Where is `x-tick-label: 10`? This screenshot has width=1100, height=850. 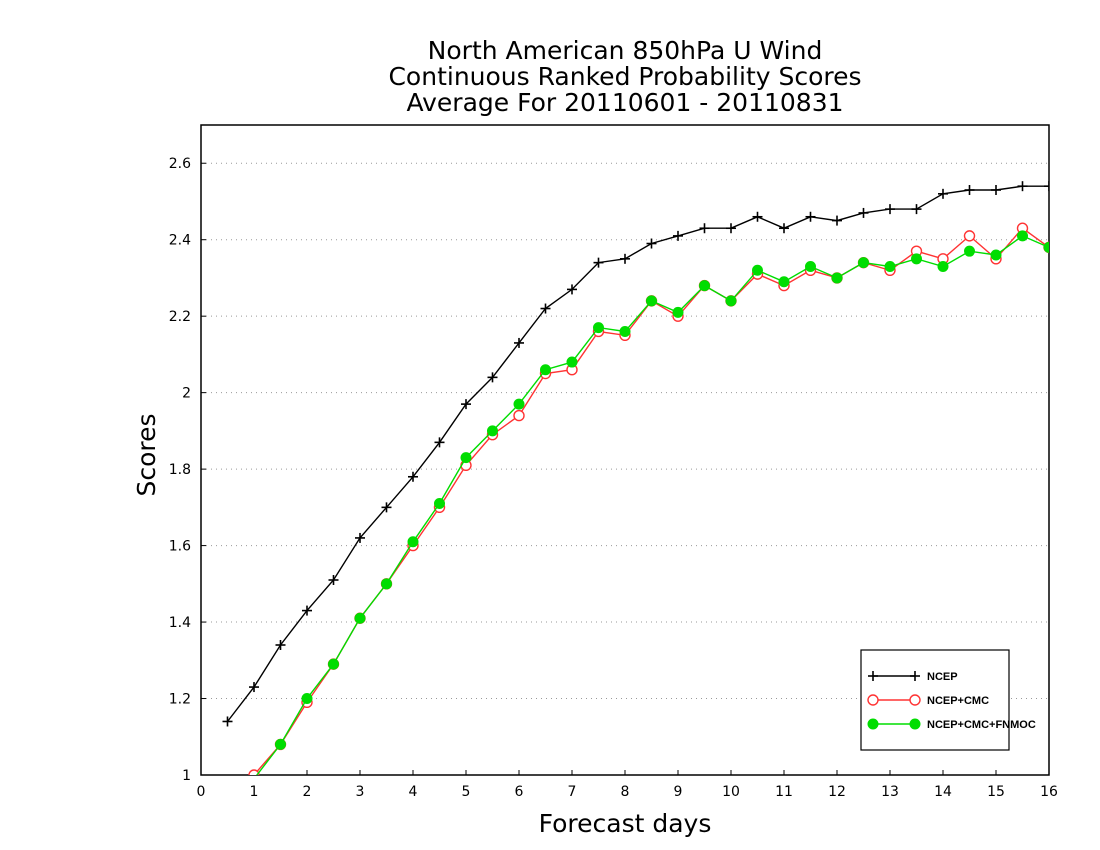 x-tick-label: 10 is located at coordinates (731, 792).